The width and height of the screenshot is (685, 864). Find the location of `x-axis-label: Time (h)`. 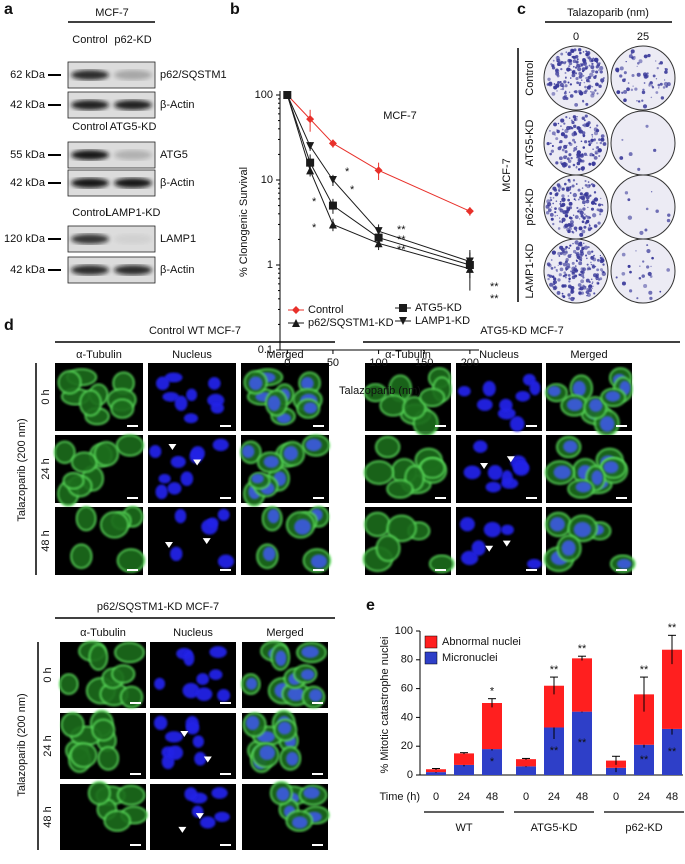

x-axis-label: Time (h) is located at coordinates (399, 797).